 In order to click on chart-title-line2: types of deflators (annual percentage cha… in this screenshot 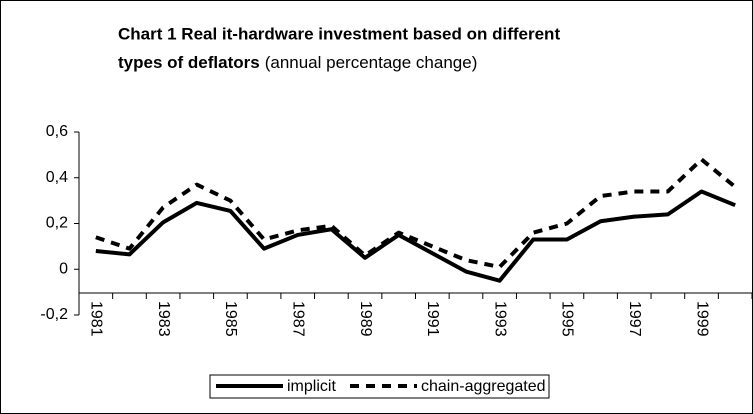, I will do `click(297, 62)`.